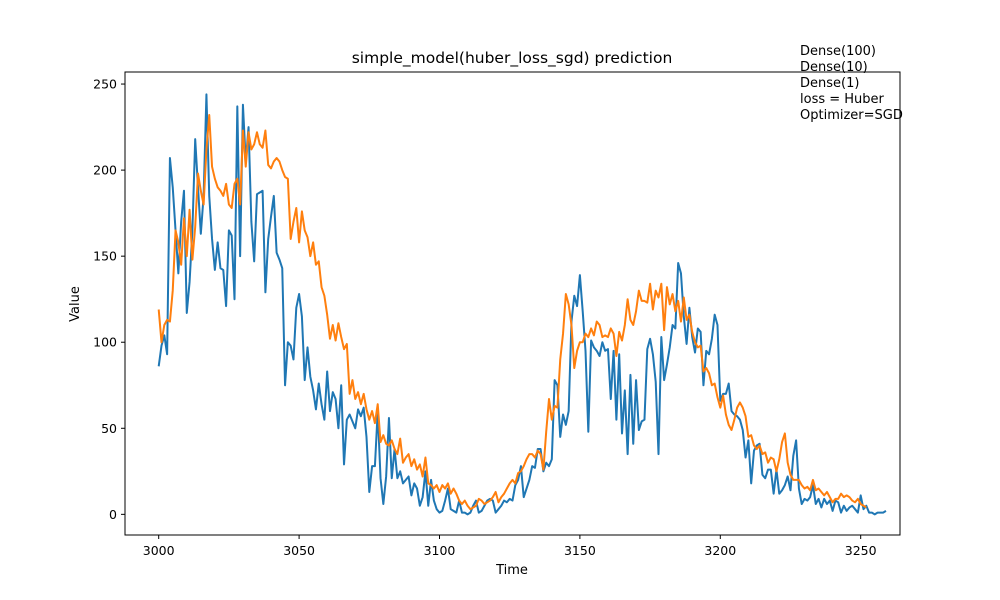 The height and width of the screenshot is (600, 1000). Describe the element at coordinates (834, 67) in the screenshot. I see `annotation-line: Dense(10)` at that location.